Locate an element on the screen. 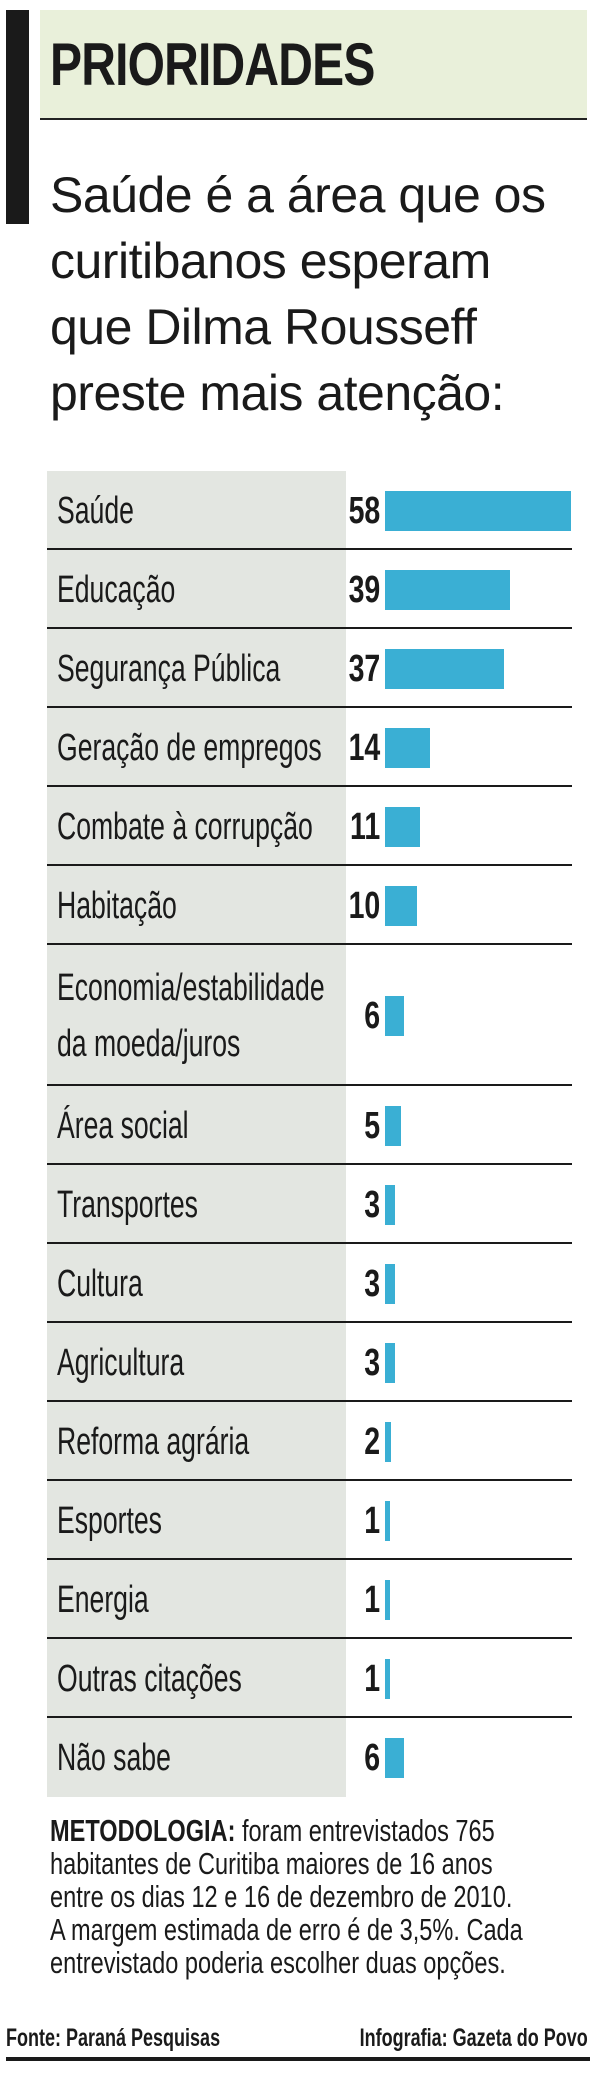  label-cell: Segurança Pública is located at coordinates (196, 668).